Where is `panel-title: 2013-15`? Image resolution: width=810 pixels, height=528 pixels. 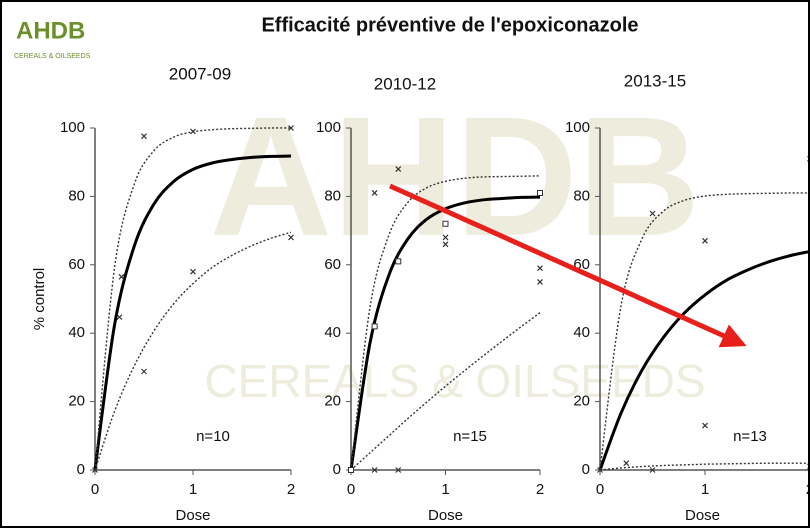 panel-title: 2013-15 is located at coordinates (655, 80).